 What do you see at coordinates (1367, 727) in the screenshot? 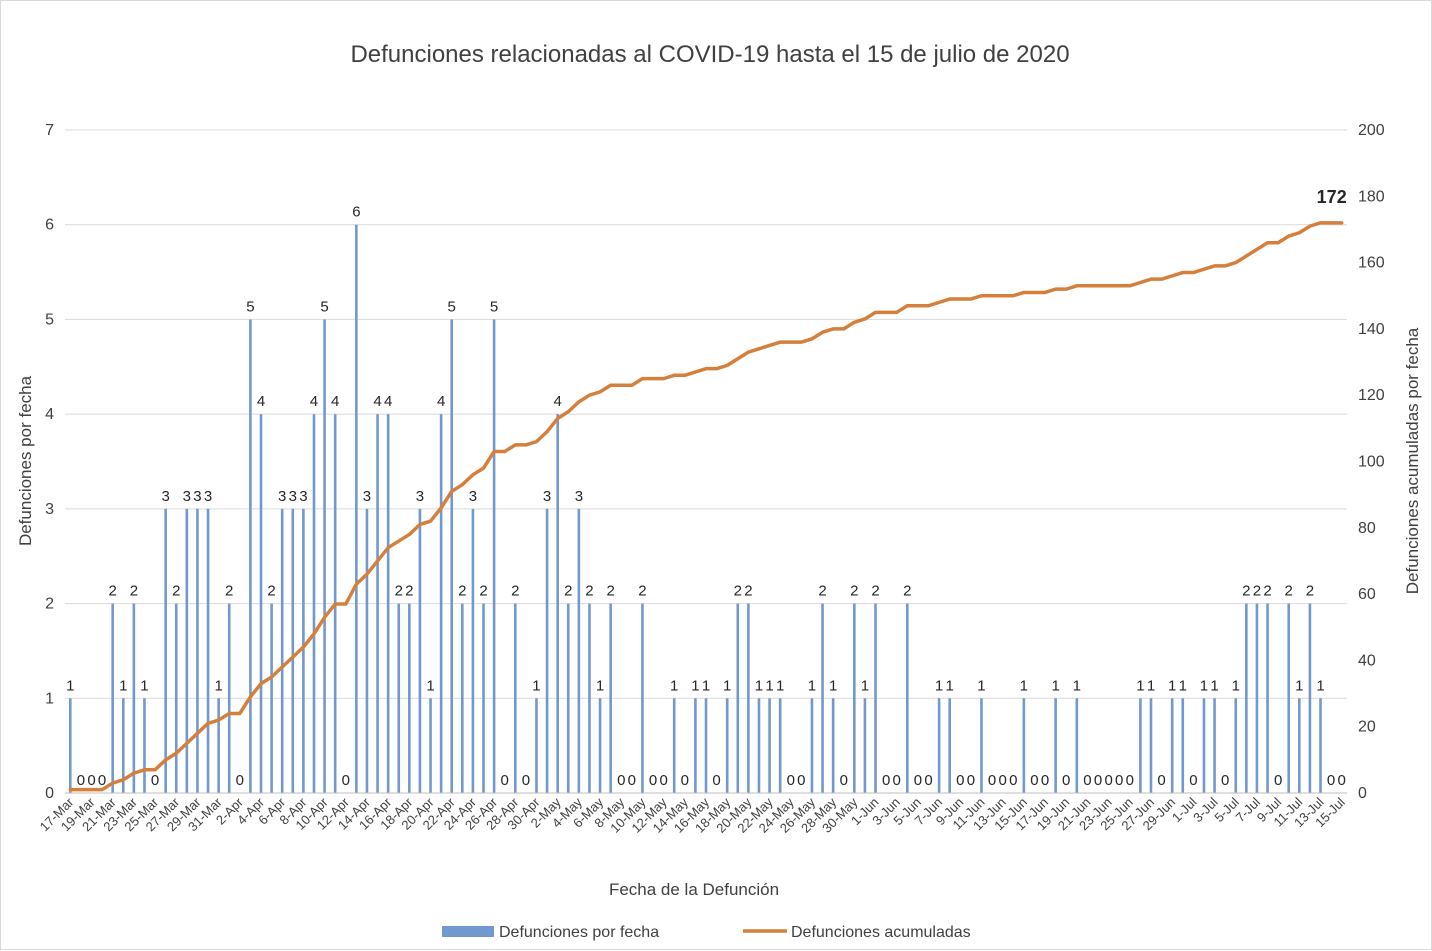
I see `y-right-tick-label: 20` at bounding box center [1367, 727].